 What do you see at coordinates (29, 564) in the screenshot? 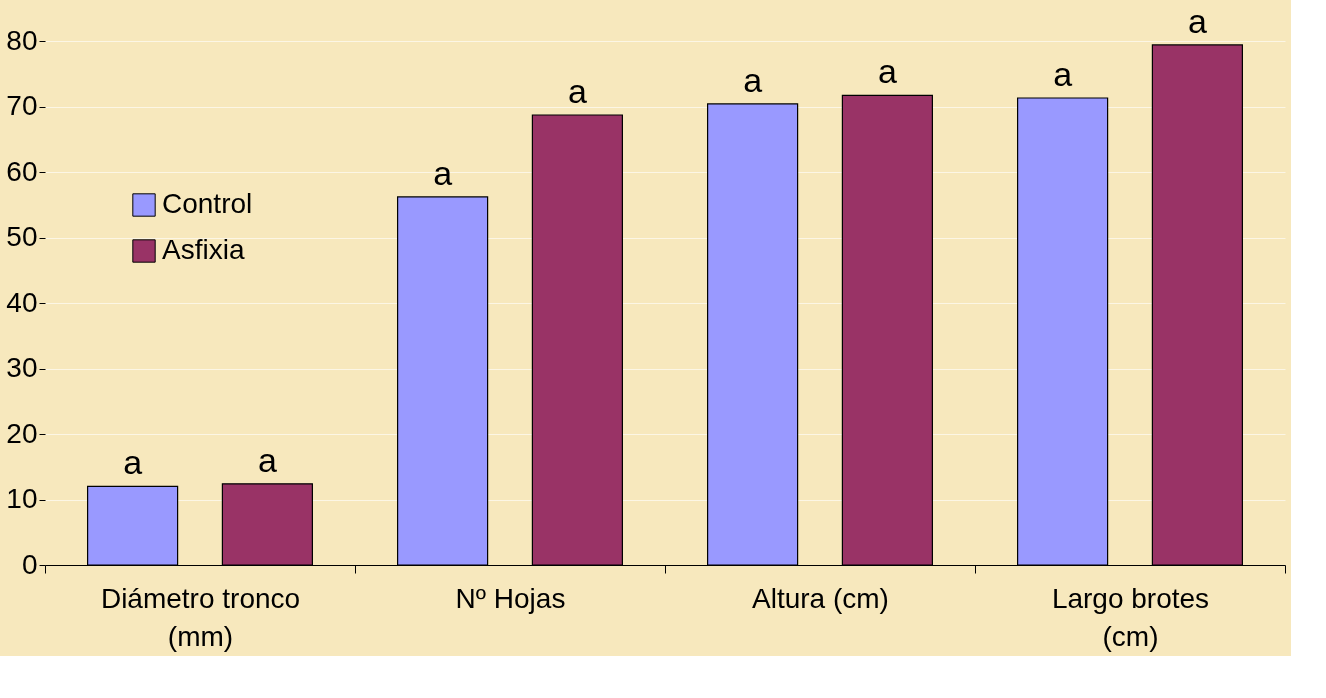
I see `y-tick-label: 0` at bounding box center [29, 564].